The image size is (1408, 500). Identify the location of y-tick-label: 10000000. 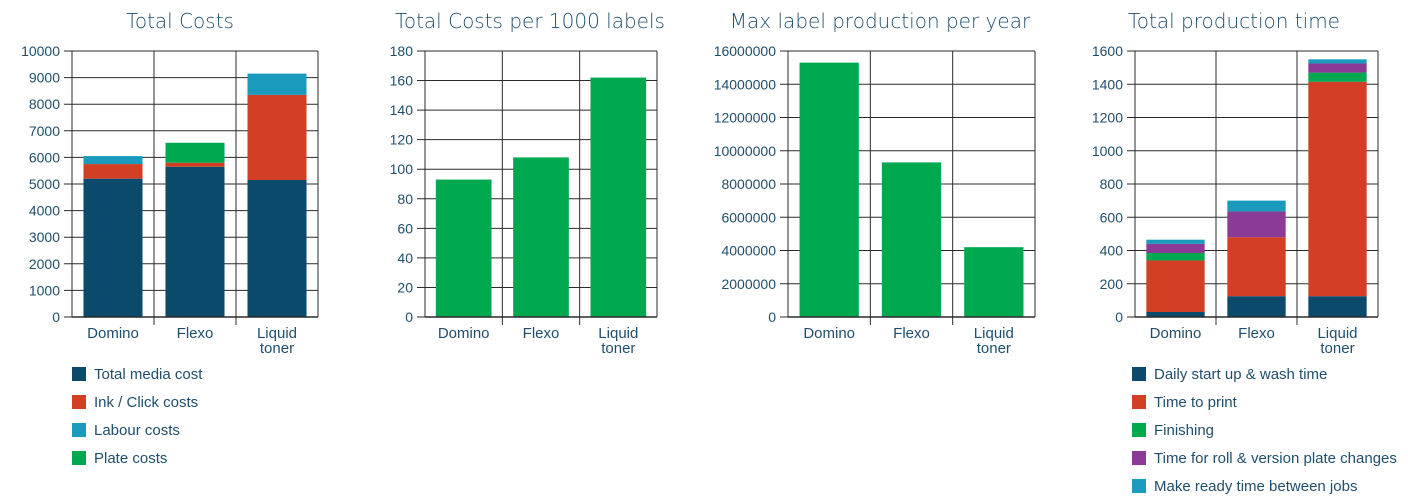
(745, 151).